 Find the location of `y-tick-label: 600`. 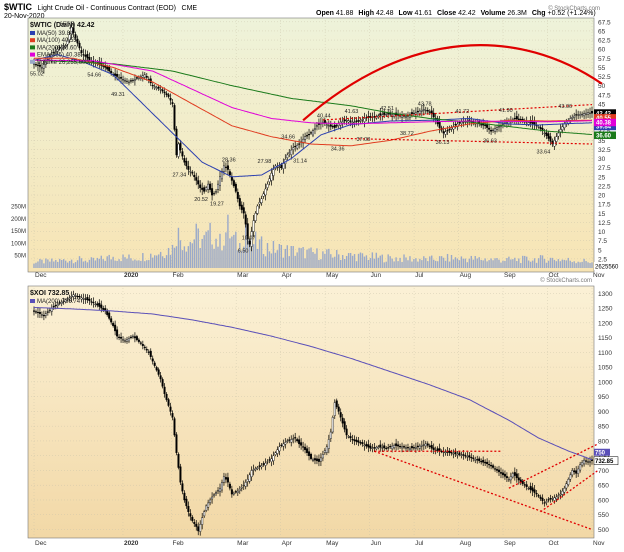

y-tick-label: 600 is located at coordinates (603, 500).